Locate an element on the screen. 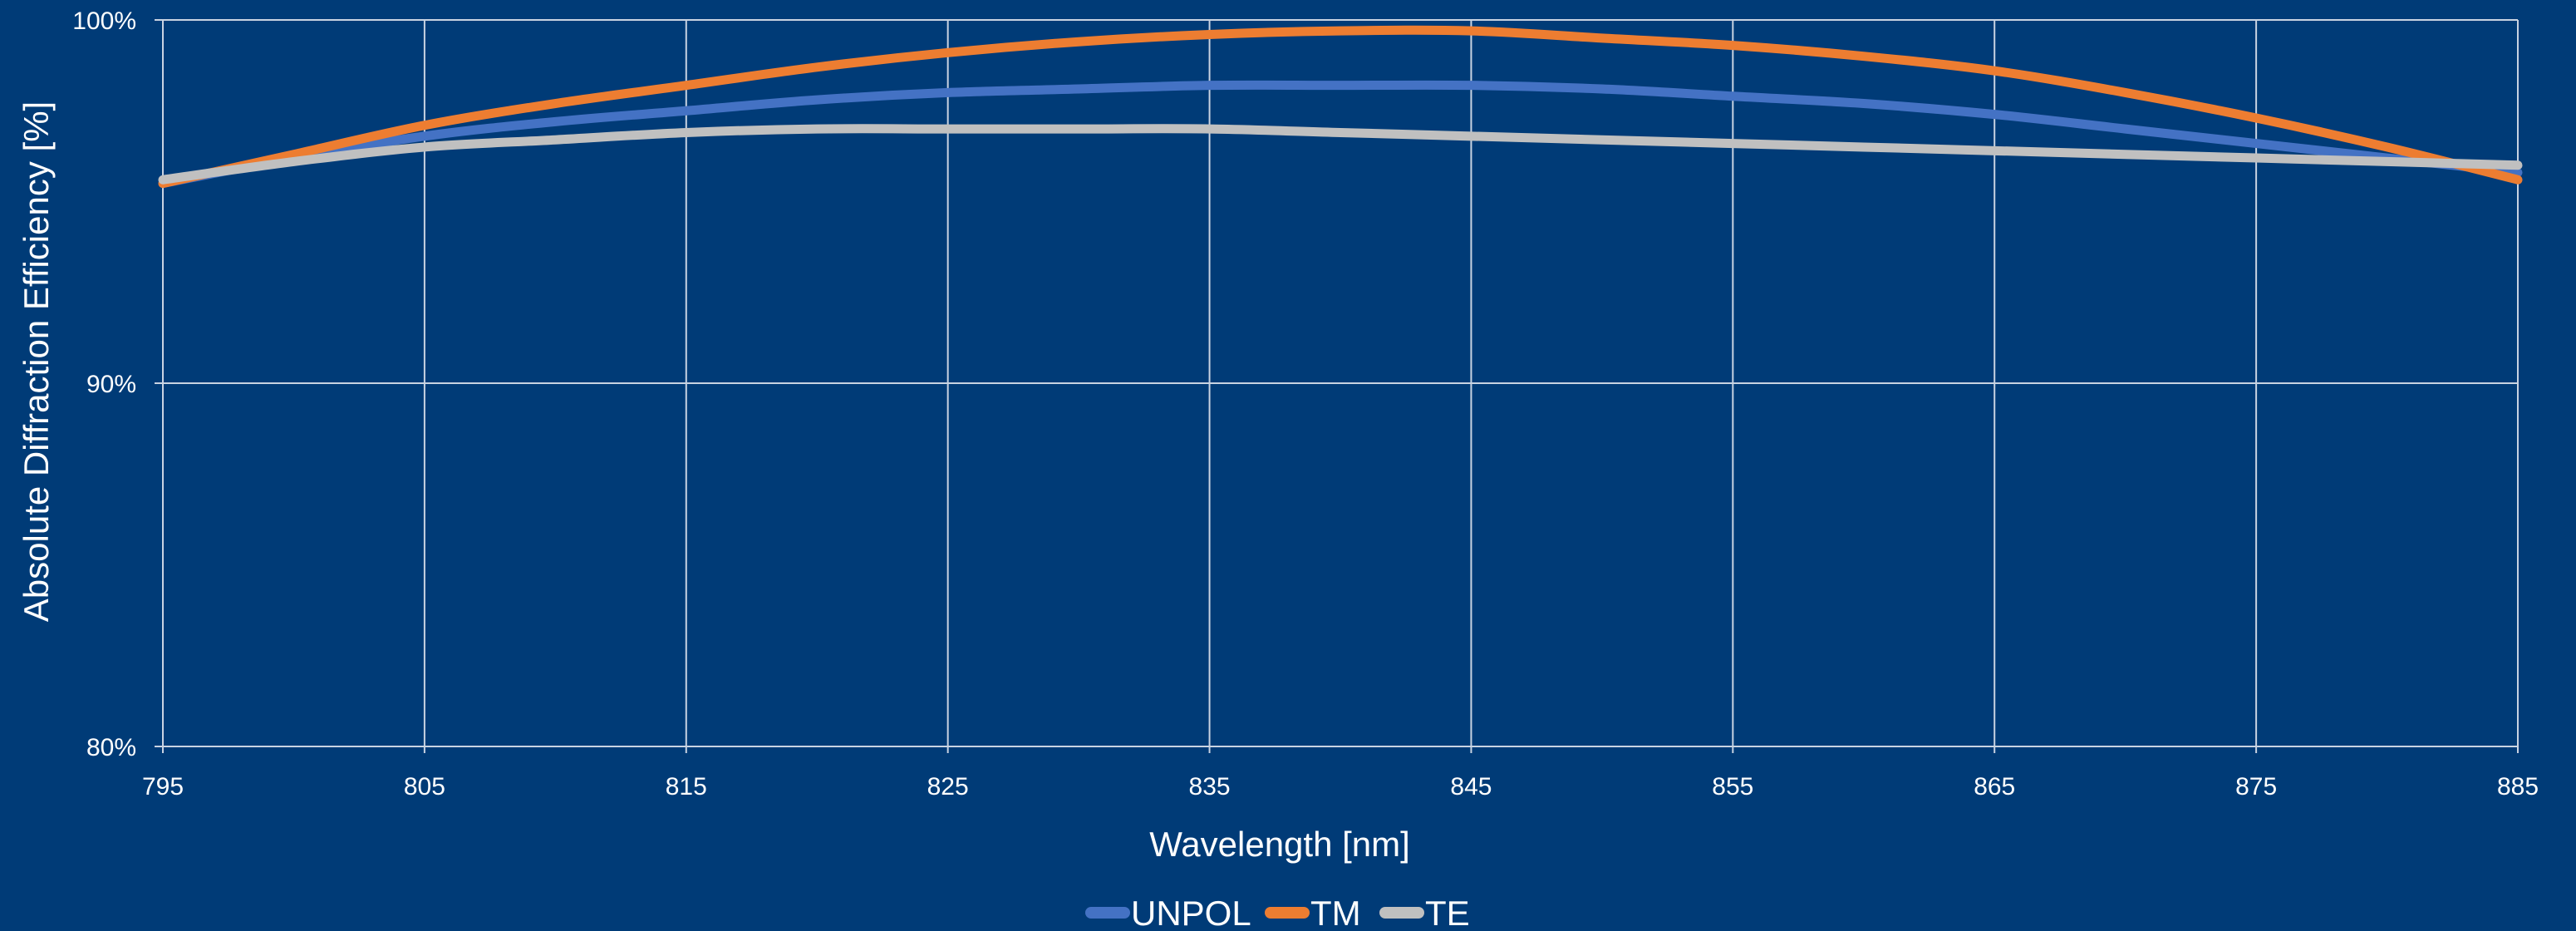  x-tick-label: 835 is located at coordinates (1210, 786).